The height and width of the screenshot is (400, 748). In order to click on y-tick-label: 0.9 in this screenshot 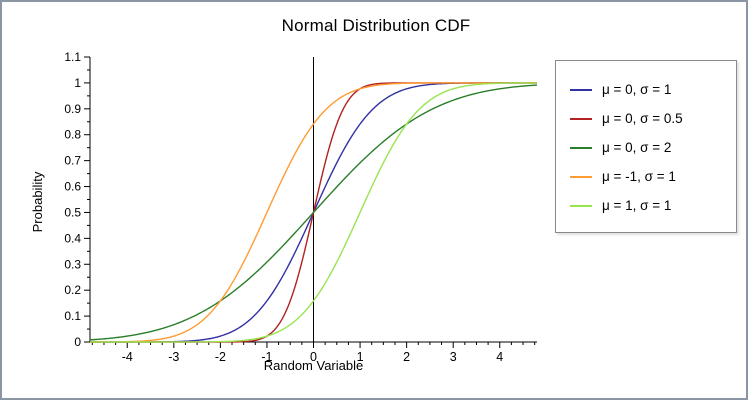, I will do `click(72, 109)`.